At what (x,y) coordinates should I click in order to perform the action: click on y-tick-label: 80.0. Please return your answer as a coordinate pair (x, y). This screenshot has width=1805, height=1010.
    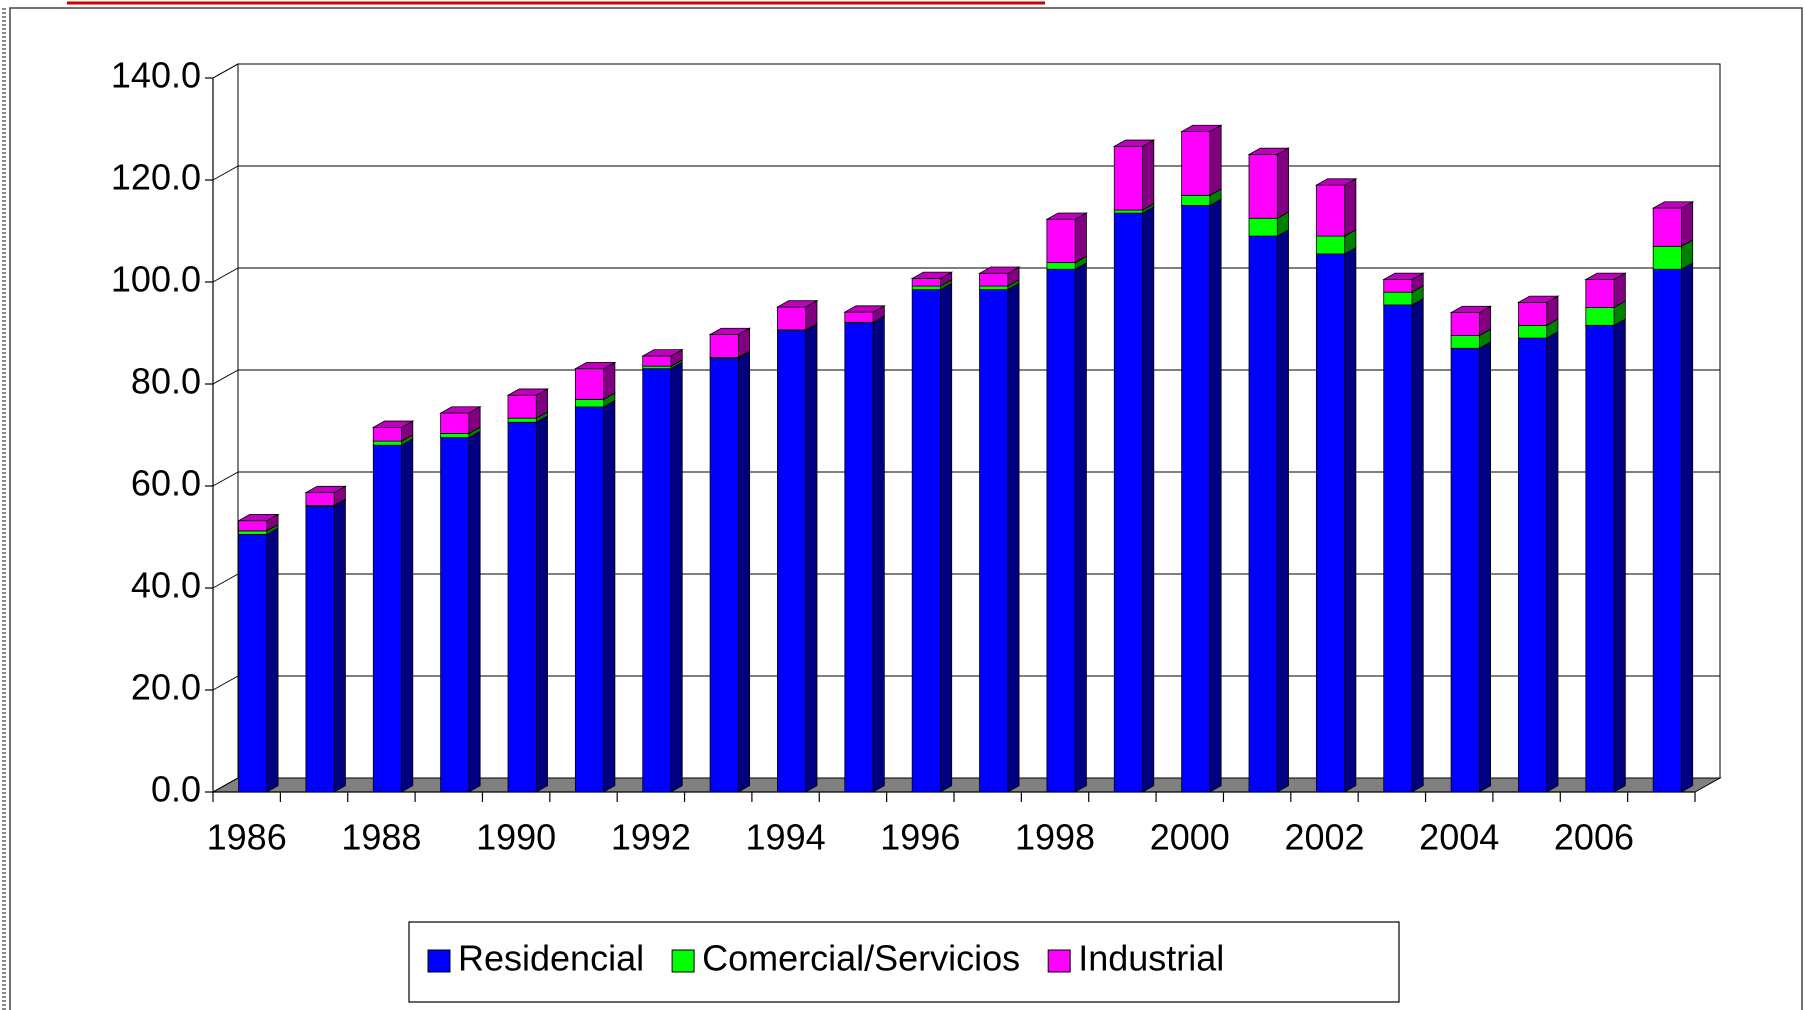
    Looking at the image, I should click on (166, 381).